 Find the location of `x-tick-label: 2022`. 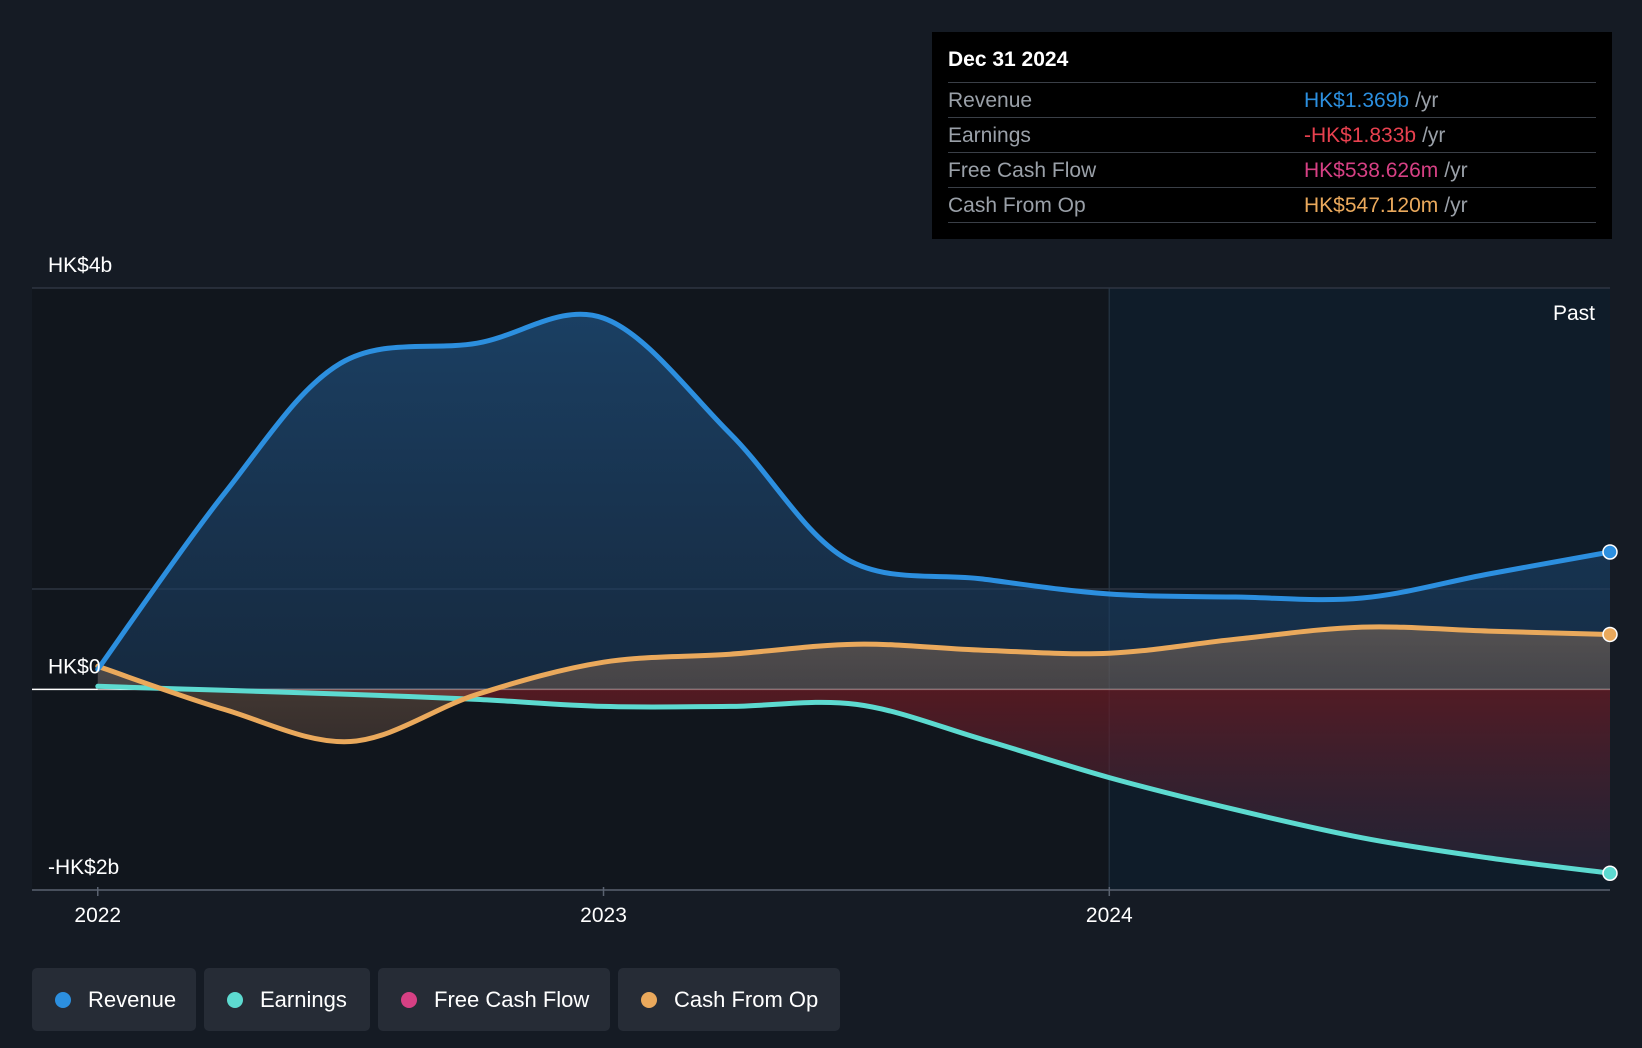

x-tick-label: 2022 is located at coordinates (97, 915).